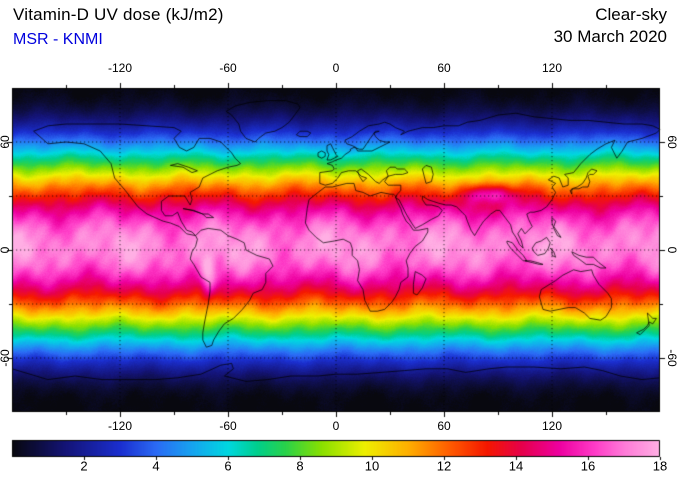 Image resolution: width=678 pixels, height=480 pixels. Describe the element at coordinates (660, 466) in the screenshot. I see `colorbar-tick-label: 18` at that location.